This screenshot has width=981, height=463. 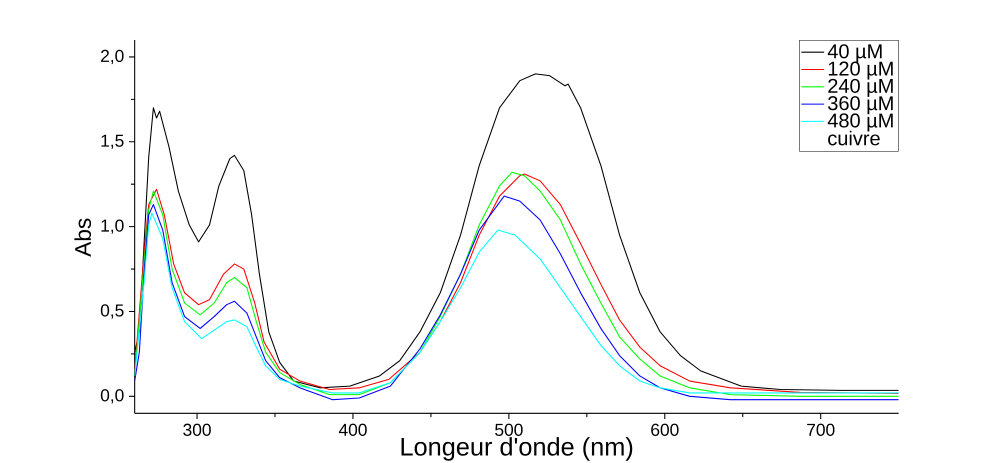 What do you see at coordinates (352, 430) in the screenshot?
I see `x-tick-label: 400` at bounding box center [352, 430].